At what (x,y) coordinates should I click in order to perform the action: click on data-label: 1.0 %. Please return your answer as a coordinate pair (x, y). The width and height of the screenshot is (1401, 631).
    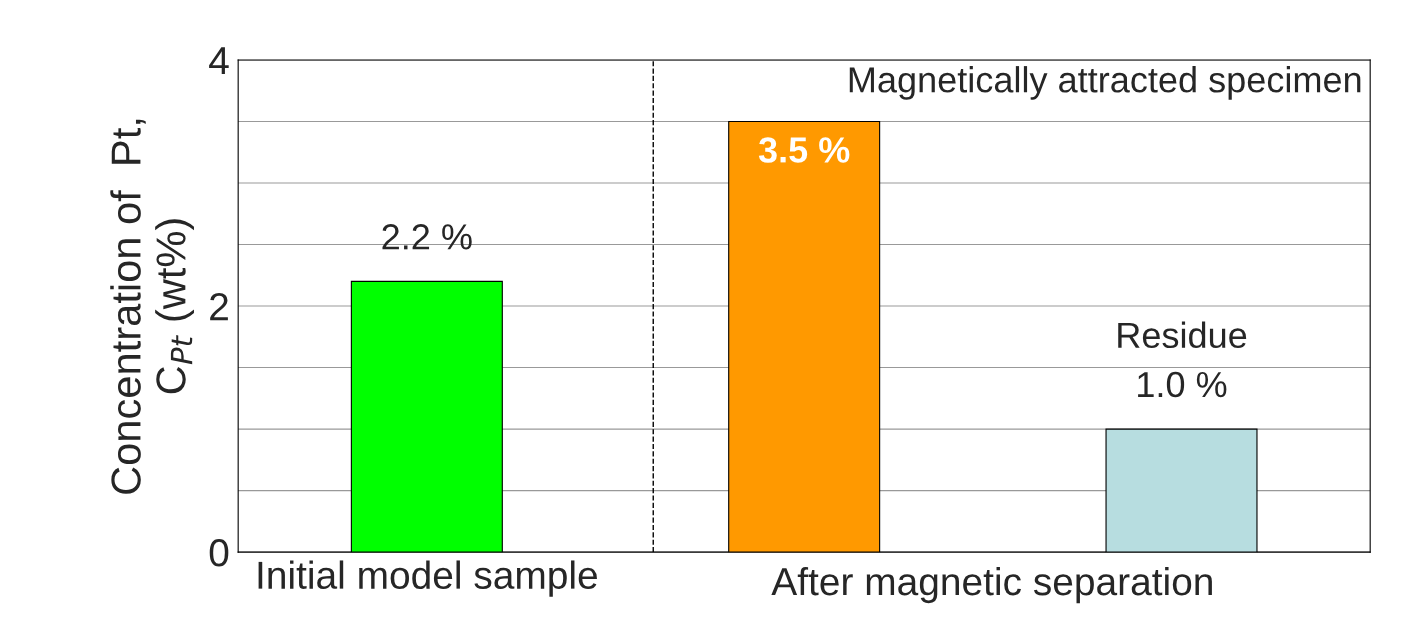
    Looking at the image, I should click on (1182, 384).